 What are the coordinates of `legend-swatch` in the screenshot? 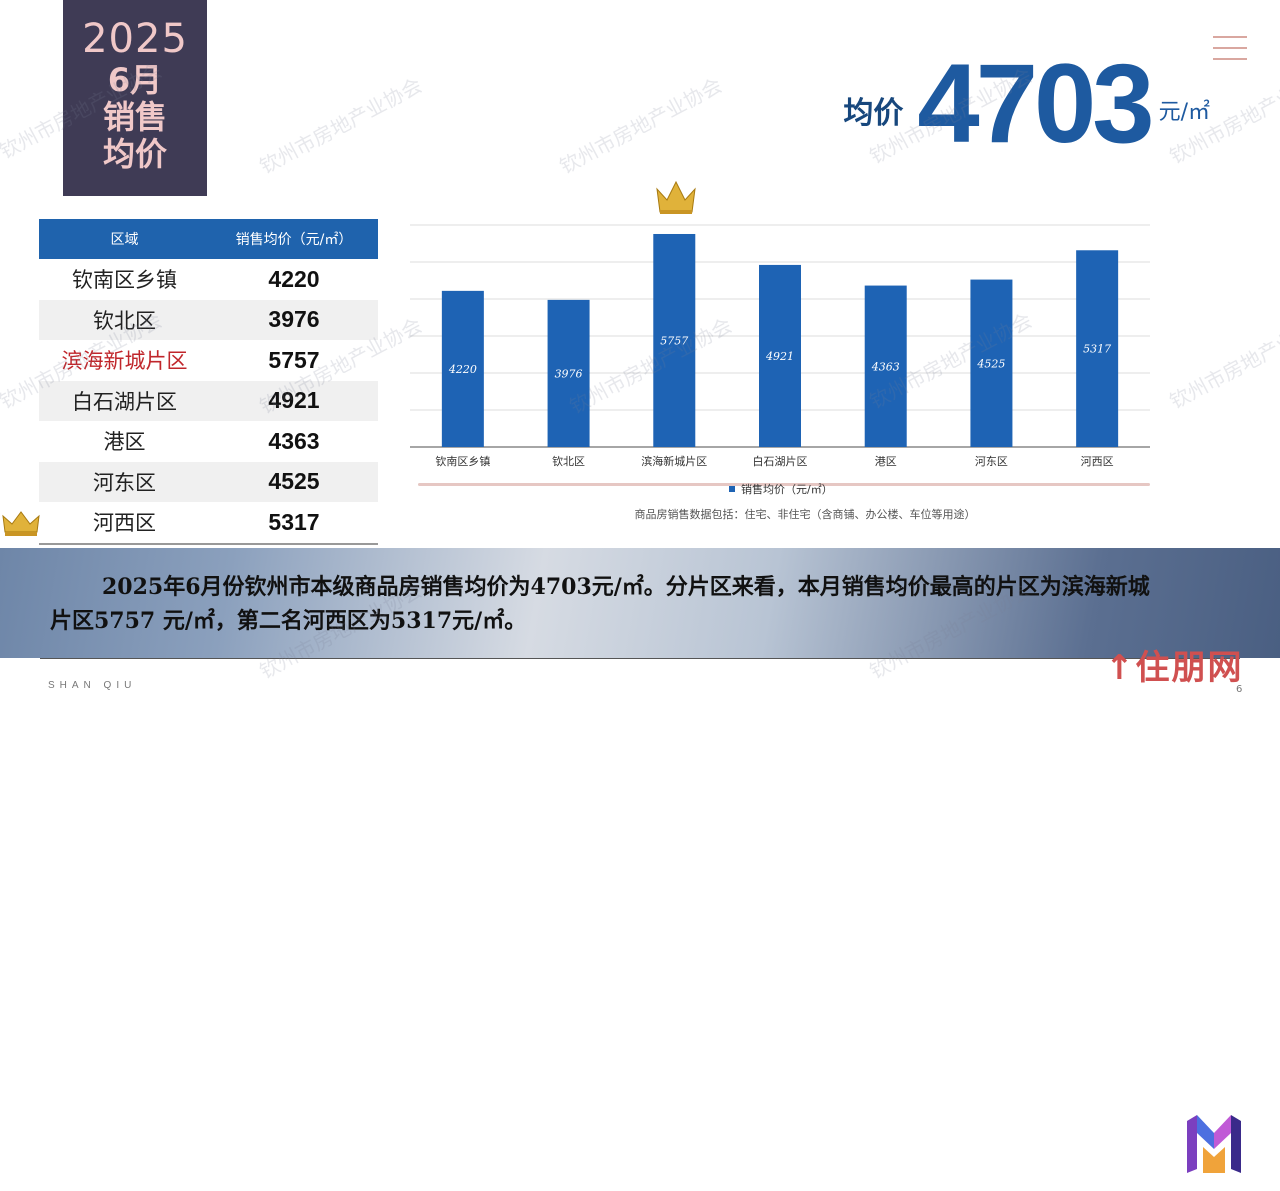 It's located at (732, 489).